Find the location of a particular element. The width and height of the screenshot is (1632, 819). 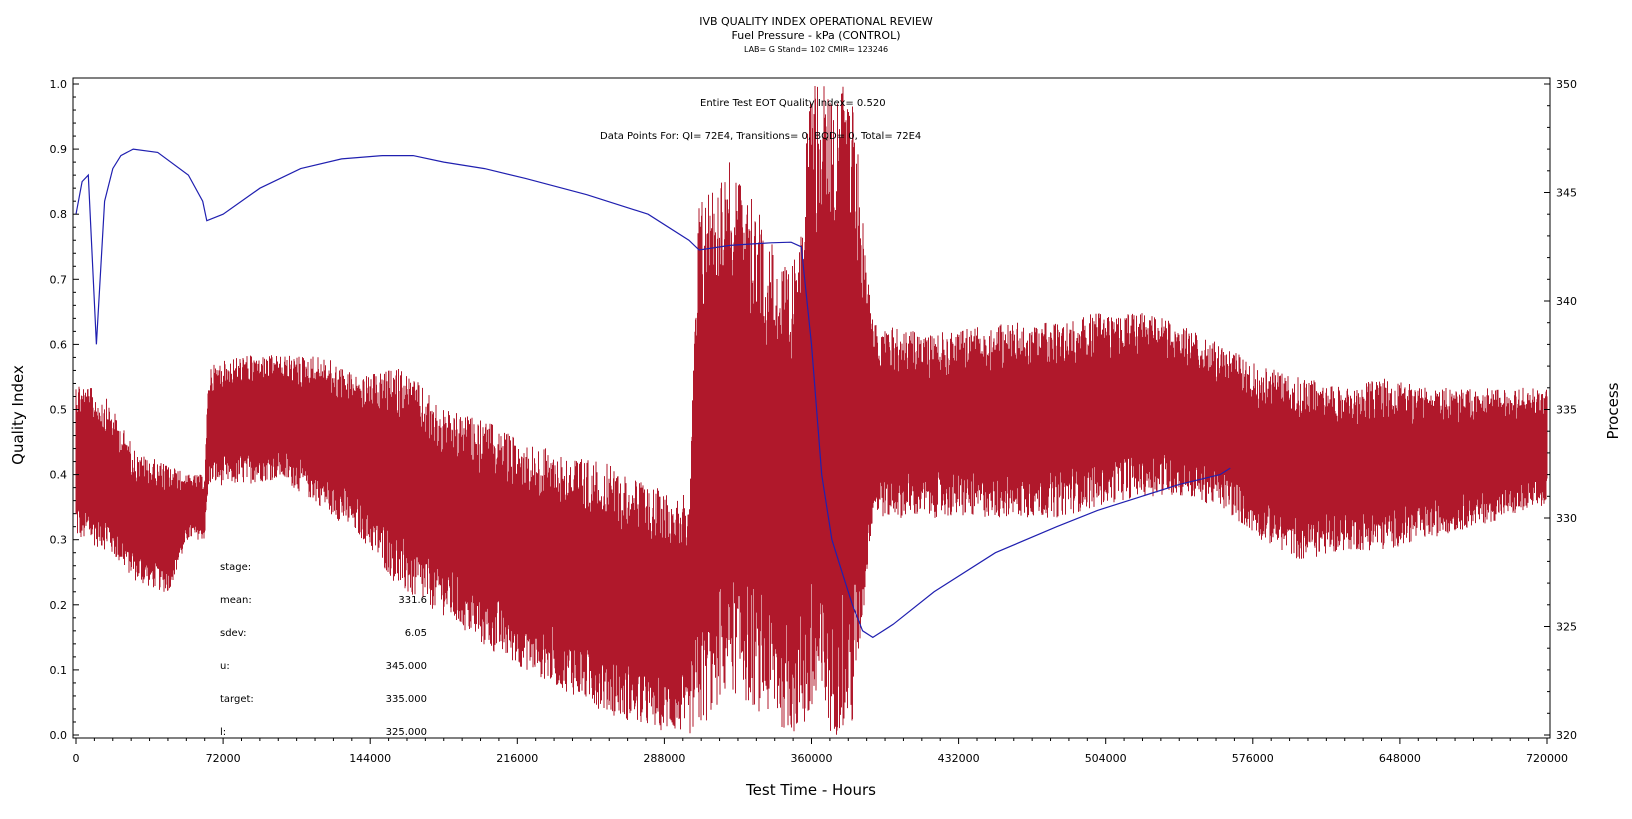

stat-value: 345.000 is located at coordinates (406, 666).